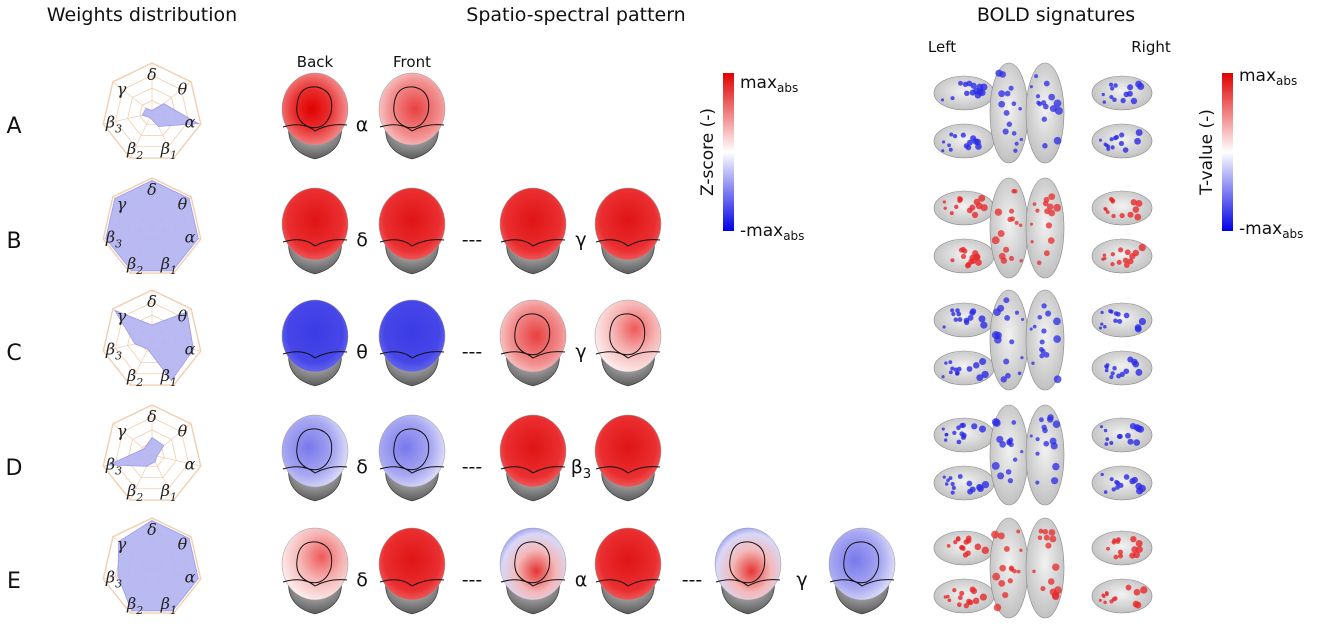  I want to click on row-e-radar-label-gamma: γ, so click(122, 544).